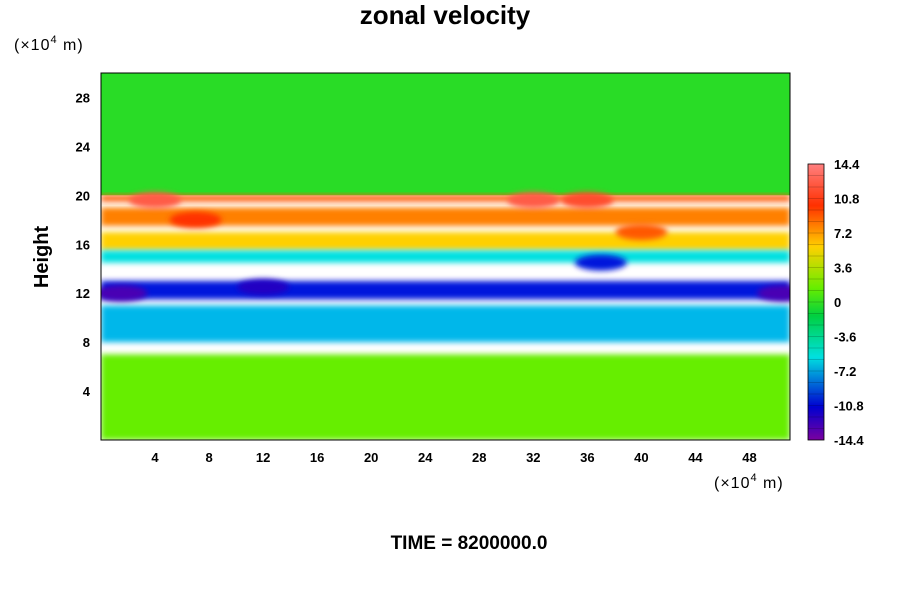 The height and width of the screenshot is (600, 900). Describe the element at coordinates (849, 440) in the screenshot. I see `colorbar-label: -14.4` at that location.